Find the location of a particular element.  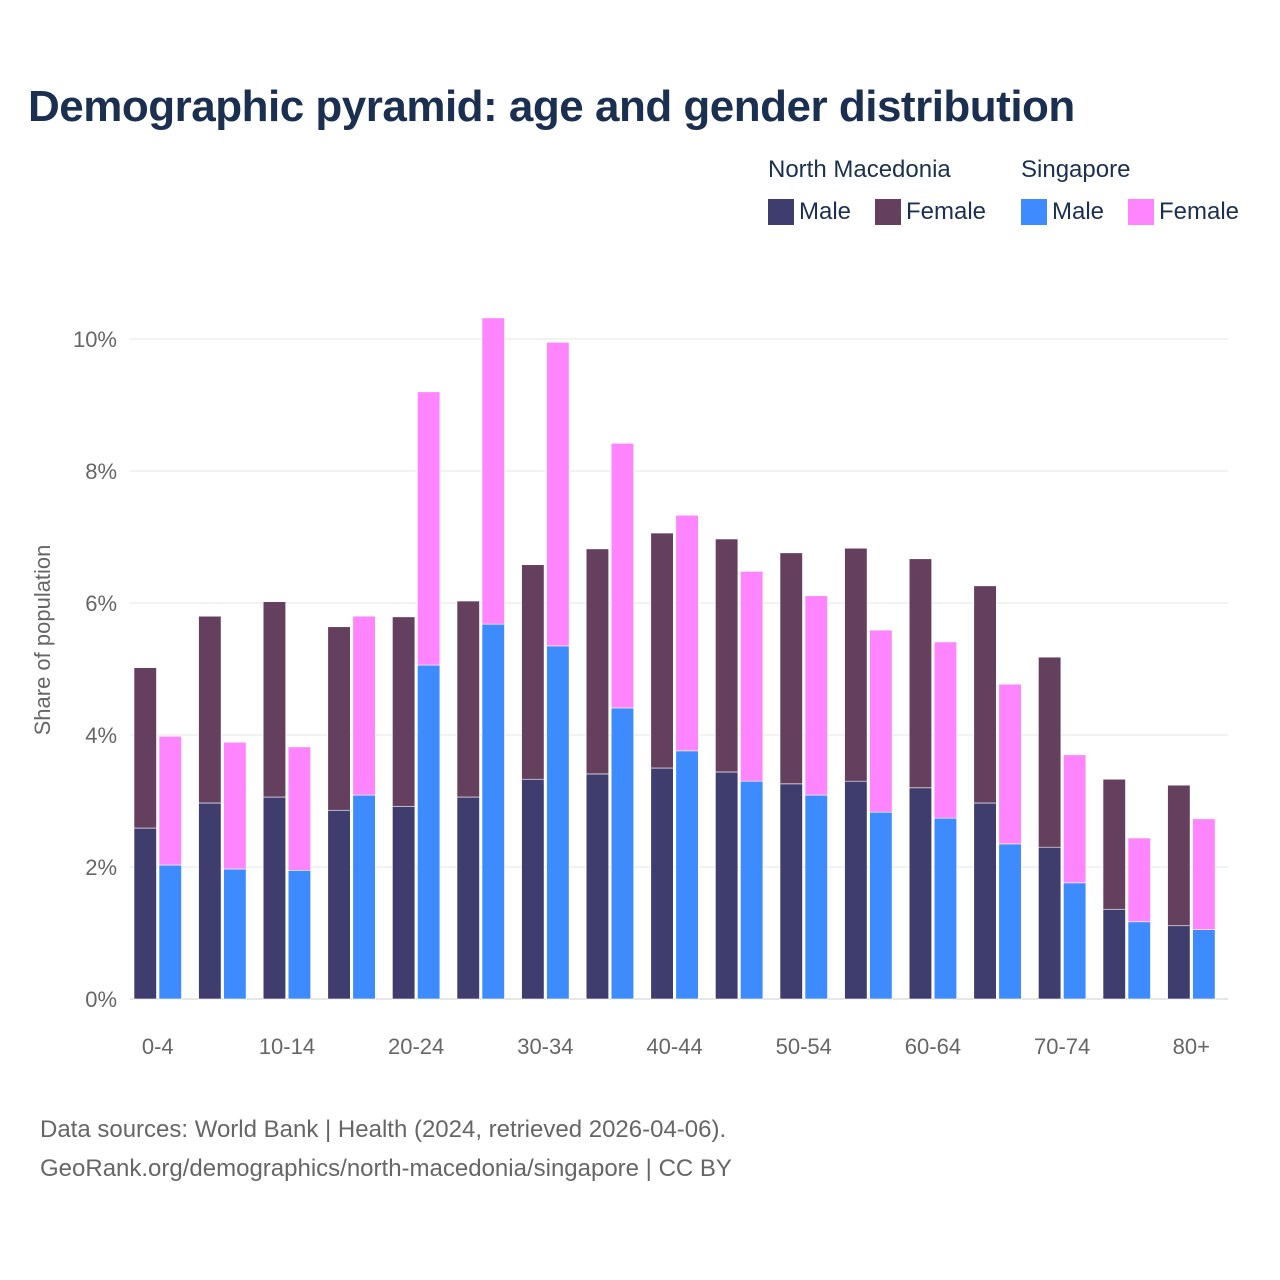

x-tick-label: 30-34 is located at coordinates (545, 1046).